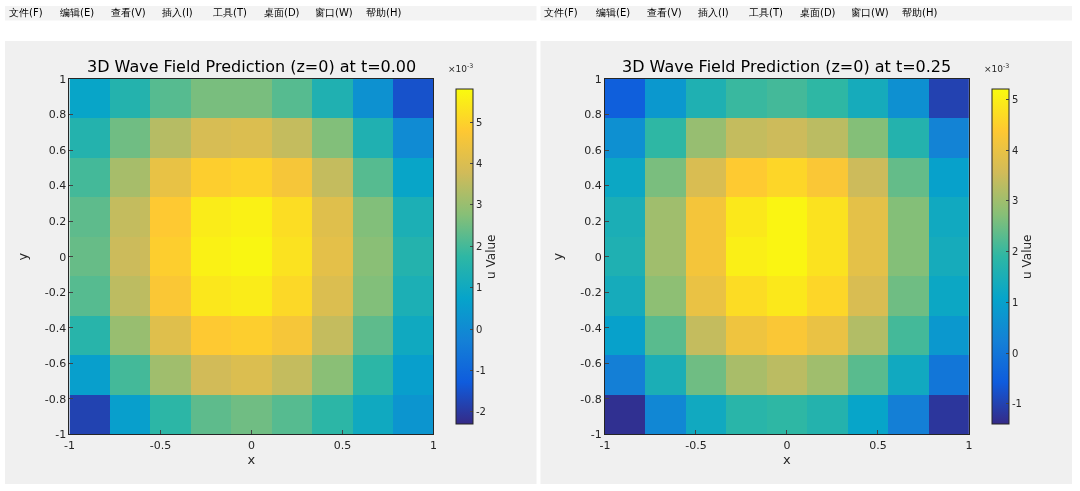 The image size is (1080, 491). I want to click on chart-title: 3D Wave Field Prediction (z=0) at t=0.00, so click(252, 66).